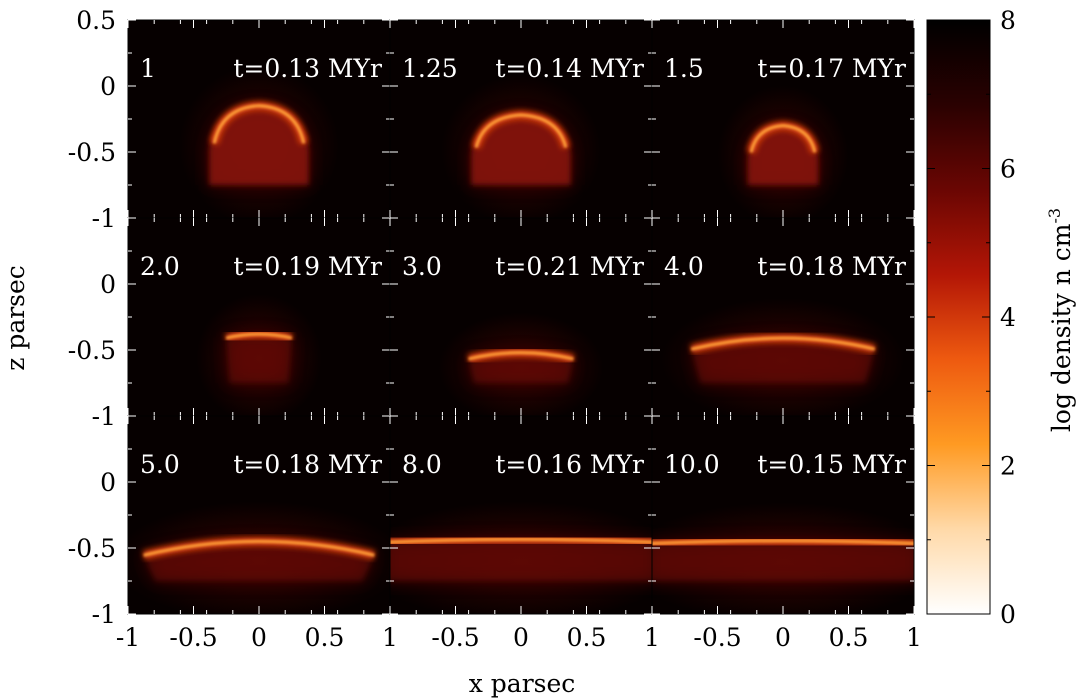  What do you see at coordinates (569, 464) in the screenshot?
I see `panel-time: t=0.16 MYr` at bounding box center [569, 464].